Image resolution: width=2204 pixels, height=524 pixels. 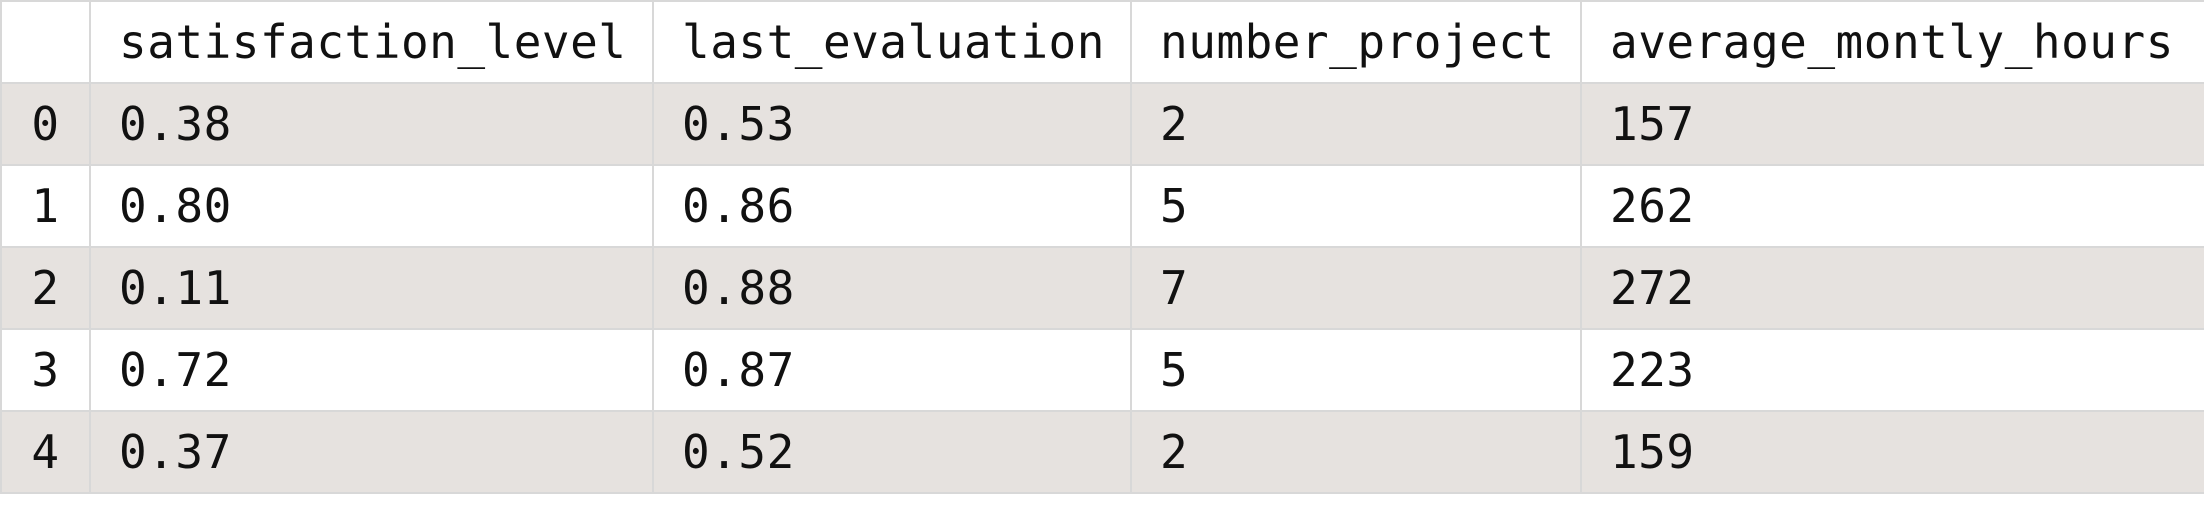 I want to click on table-cell: 0.38, so click(x=371, y=124).